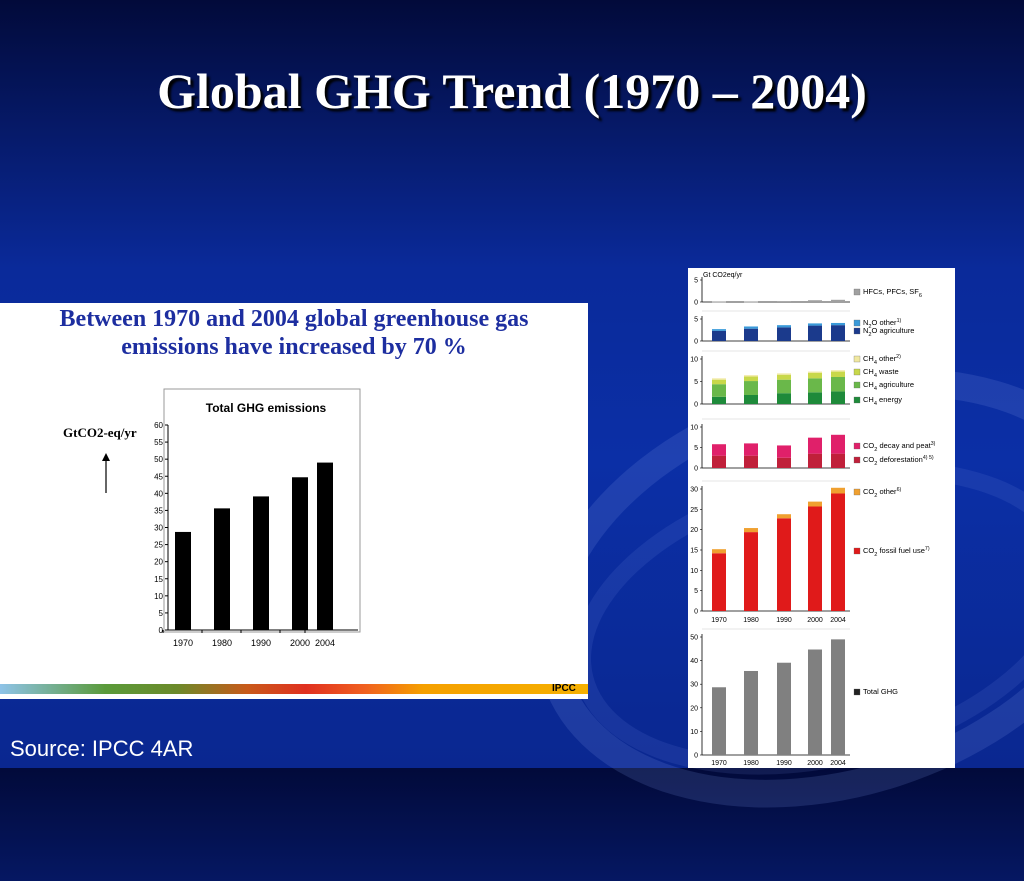  What do you see at coordinates (325, 546) in the screenshot?
I see `bar-2004` at bounding box center [325, 546].